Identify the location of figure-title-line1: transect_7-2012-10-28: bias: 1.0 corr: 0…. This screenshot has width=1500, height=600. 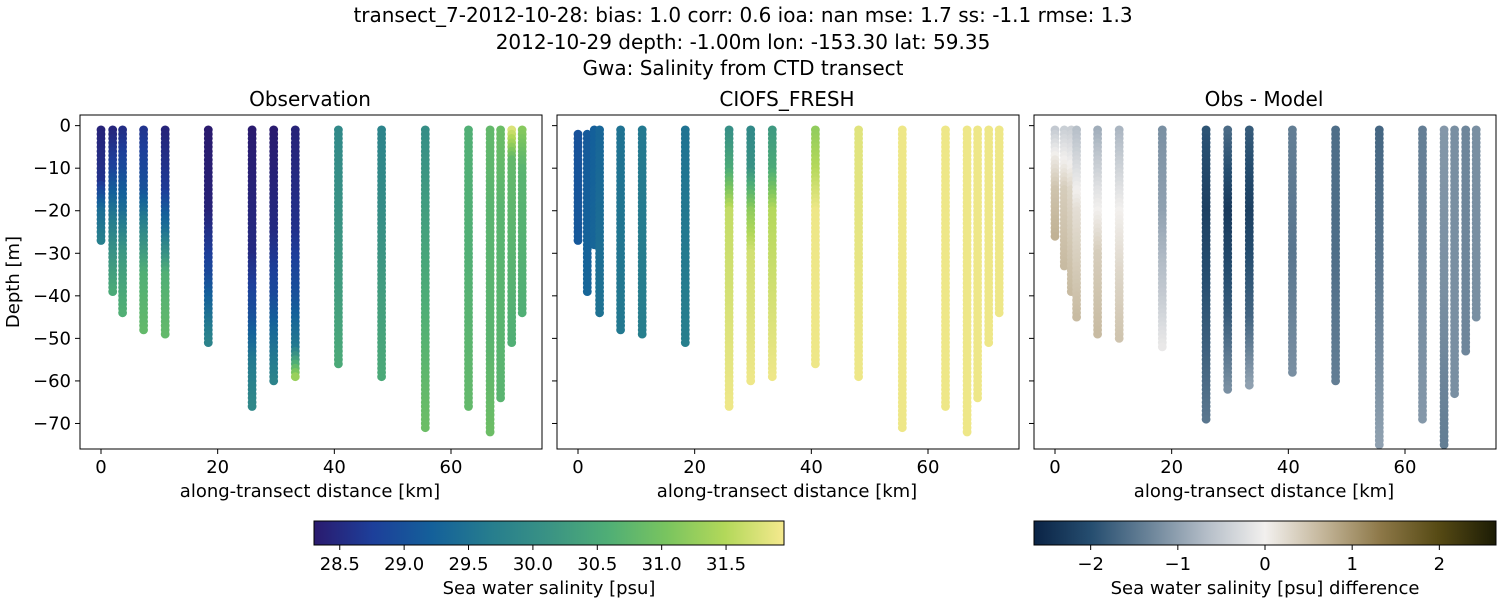
(742, 15).